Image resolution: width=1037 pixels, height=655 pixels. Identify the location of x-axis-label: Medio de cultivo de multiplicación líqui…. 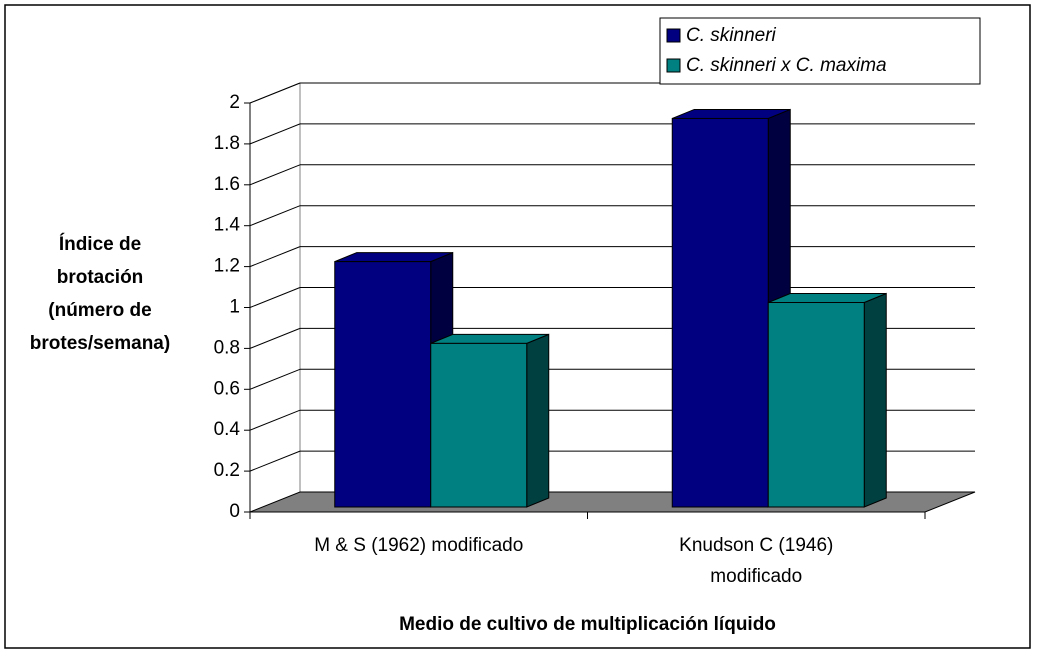
(587, 624).